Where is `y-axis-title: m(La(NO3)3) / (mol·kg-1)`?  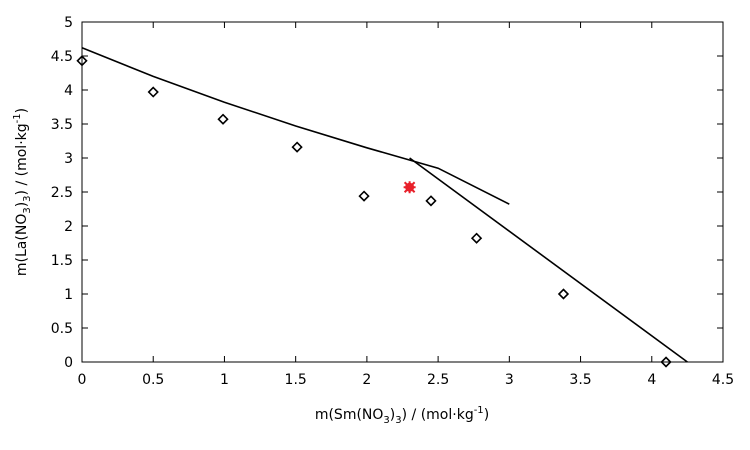 y-axis-title: m(La(NO3)3) / (mol·kg-1) is located at coordinates (22, 192).